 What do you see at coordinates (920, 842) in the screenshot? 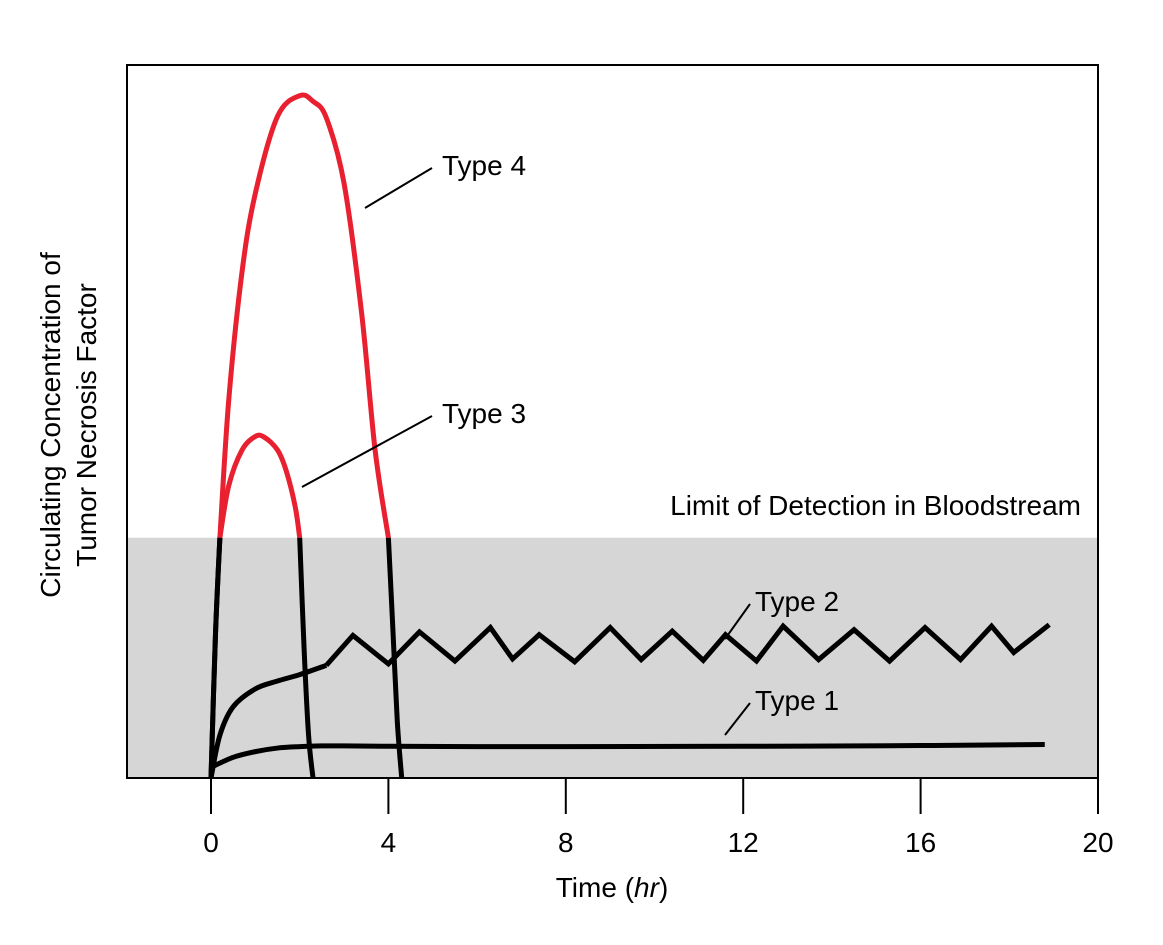
I see `x-tick-label-16: 16` at bounding box center [920, 842].